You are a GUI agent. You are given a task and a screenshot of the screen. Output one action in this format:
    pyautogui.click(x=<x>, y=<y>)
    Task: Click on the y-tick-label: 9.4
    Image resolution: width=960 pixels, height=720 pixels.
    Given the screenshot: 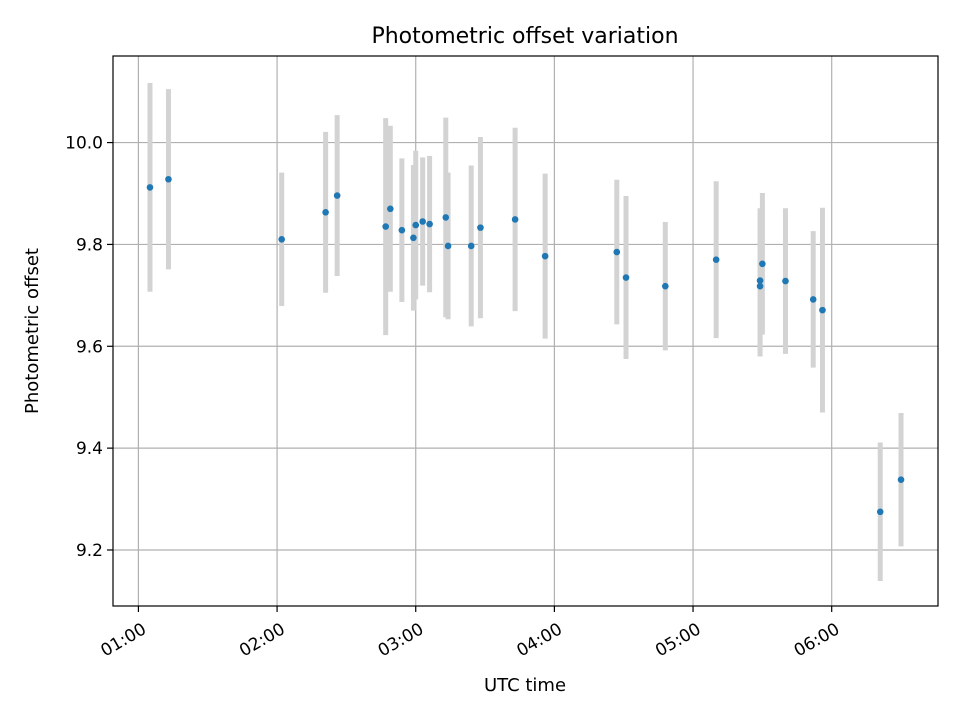 What is the action you would take?
    pyautogui.click(x=89, y=449)
    